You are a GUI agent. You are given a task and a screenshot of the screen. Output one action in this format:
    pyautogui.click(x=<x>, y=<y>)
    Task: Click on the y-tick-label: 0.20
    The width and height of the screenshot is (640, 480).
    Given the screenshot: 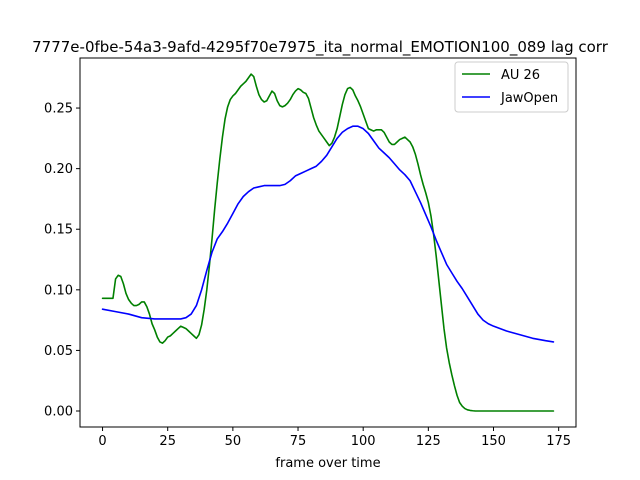 What is the action you would take?
    pyautogui.click(x=58, y=169)
    